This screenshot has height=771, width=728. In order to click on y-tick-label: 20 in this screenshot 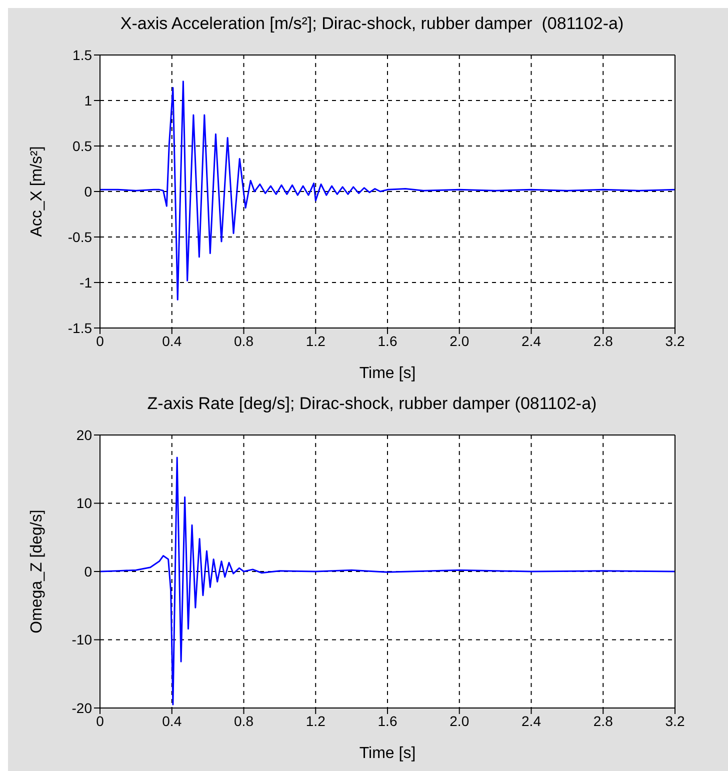, I will do `click(84, 434)`.